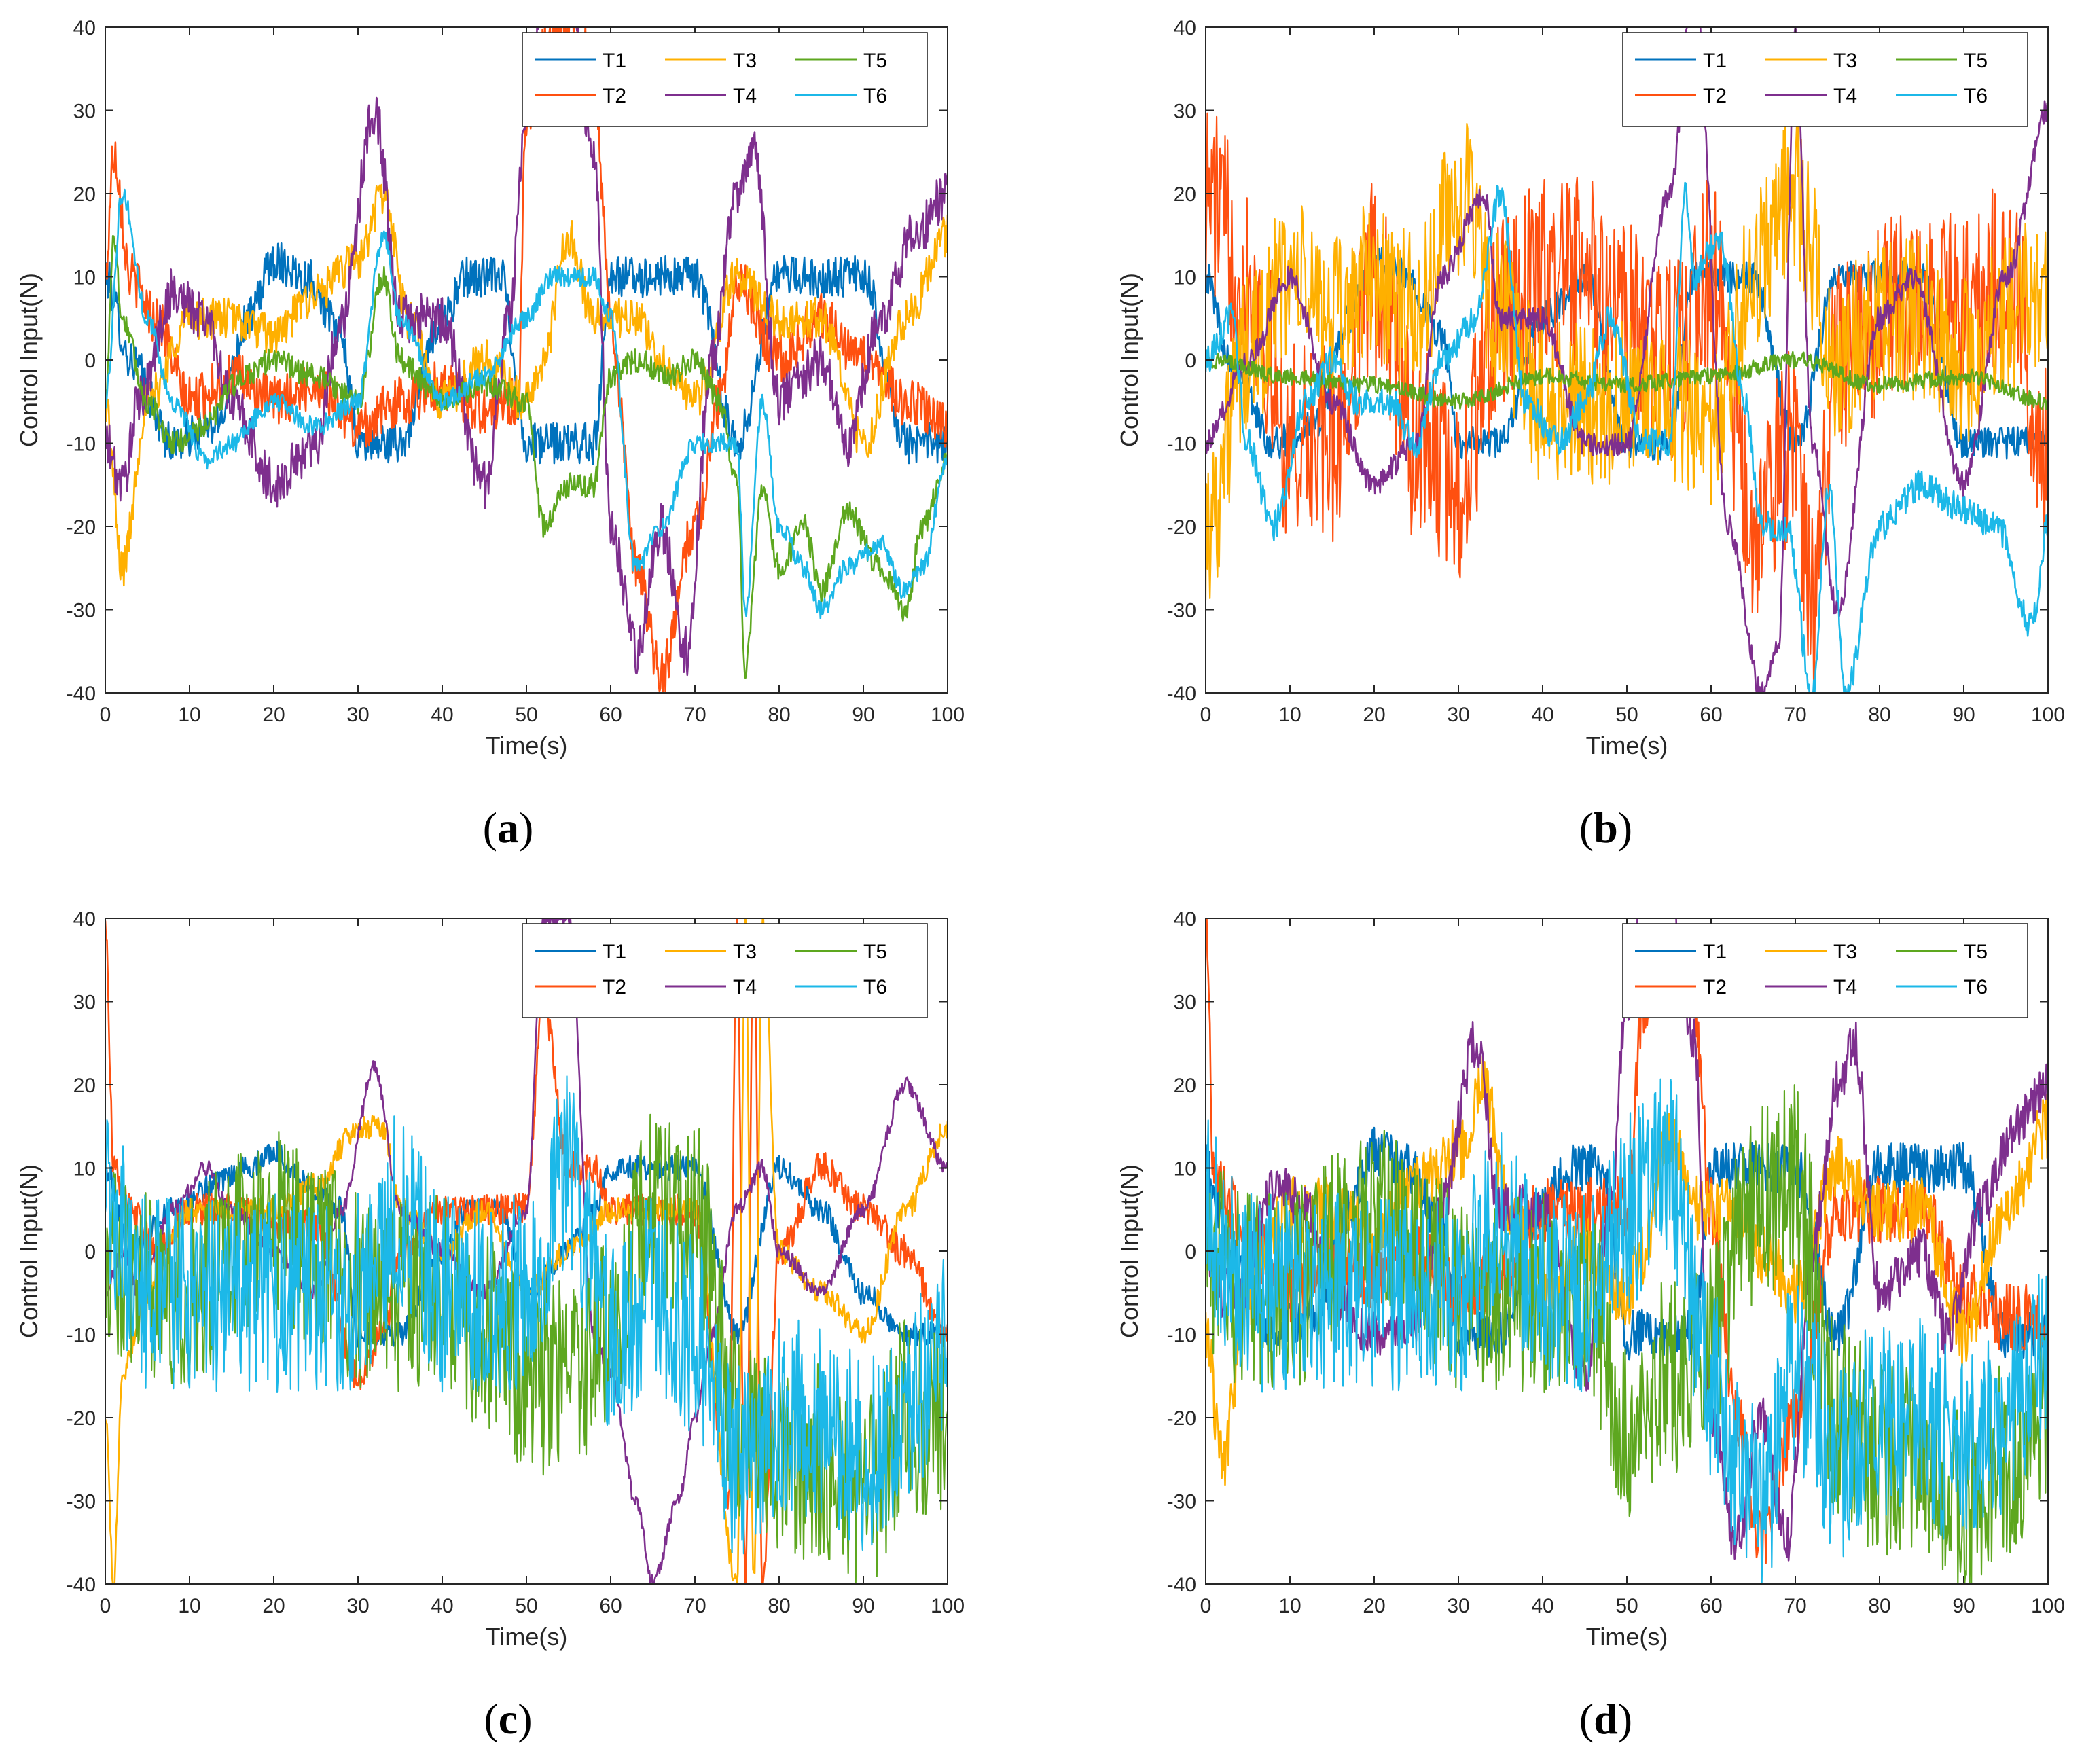 This screenshot has width=2084, height=1764. What do you see at coordinates (1976, 952) in the screenshot?
I see `legend-label-t5: T5` at bounding box center [1976, 952].